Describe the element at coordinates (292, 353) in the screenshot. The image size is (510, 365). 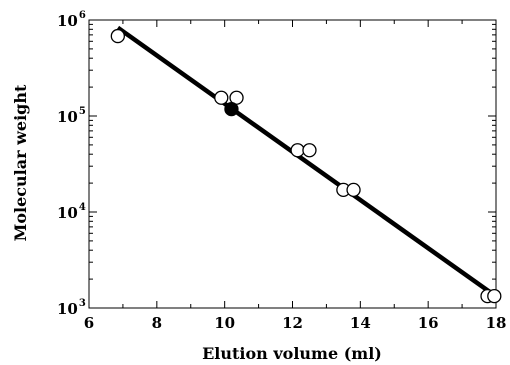
I see `x-axis-label: Elution volume (ml)` at that location.